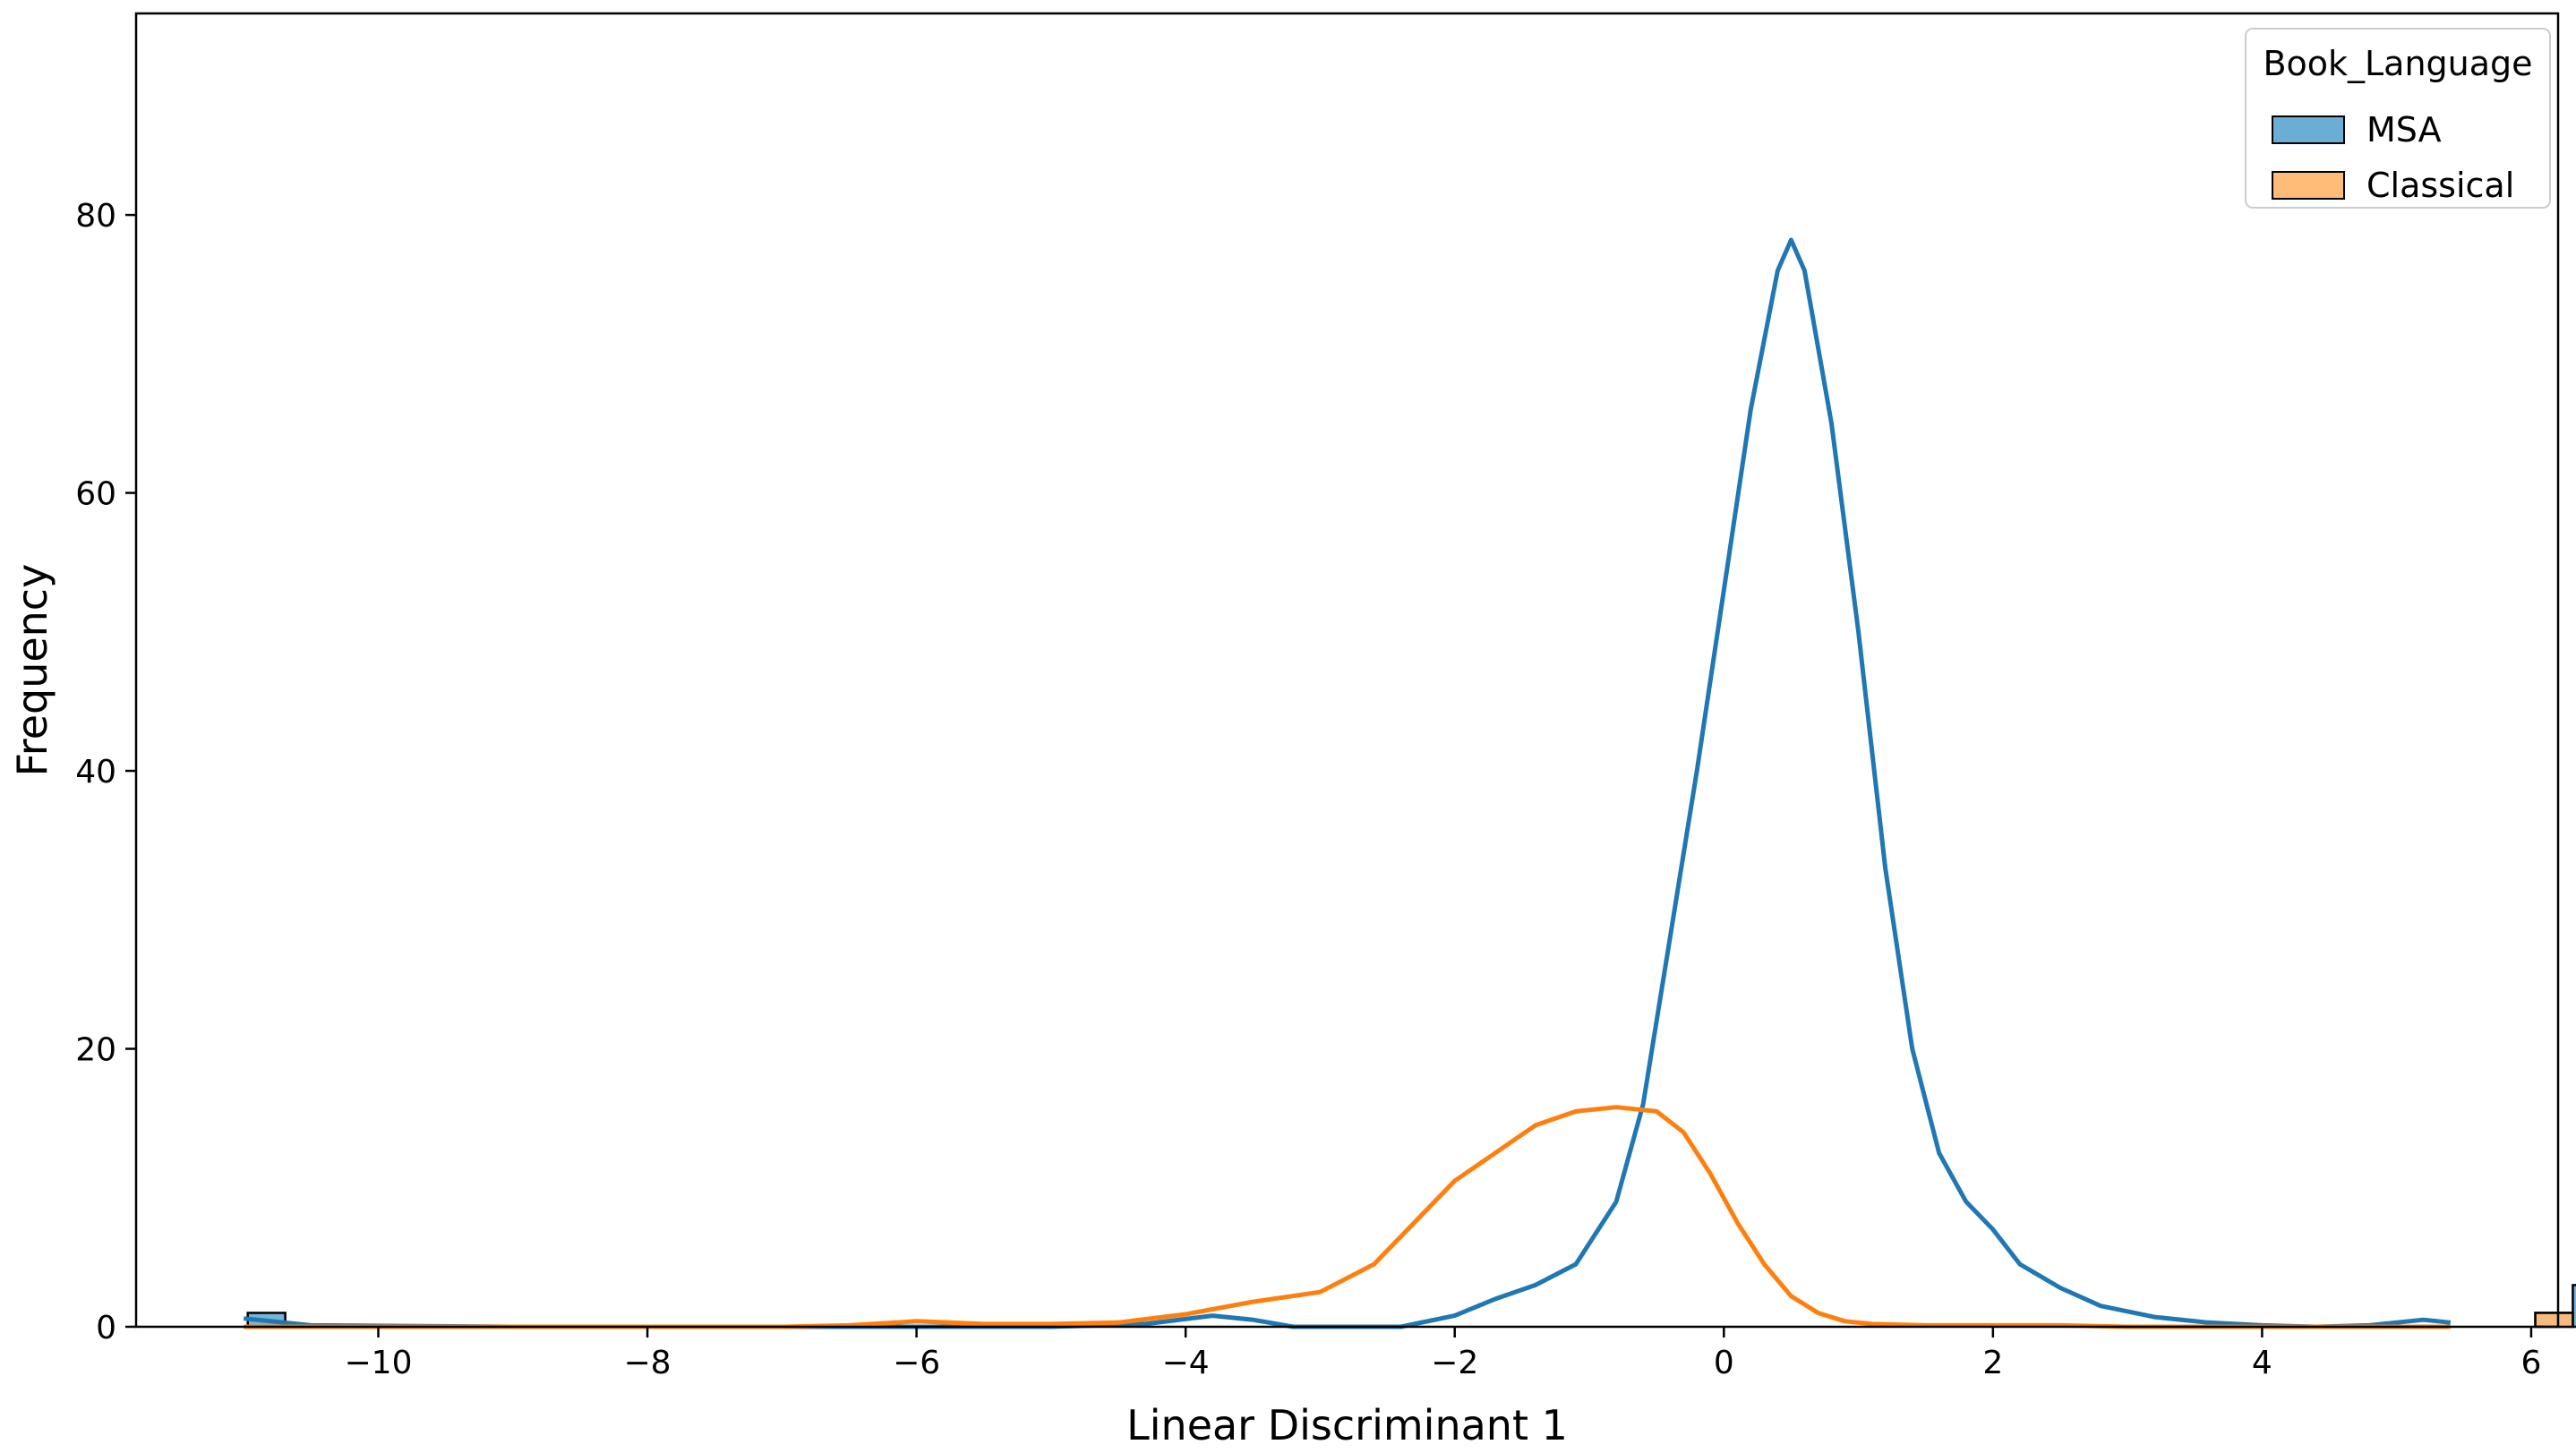  I want to click on y-axis-title: Frequency, so click(32, 670).